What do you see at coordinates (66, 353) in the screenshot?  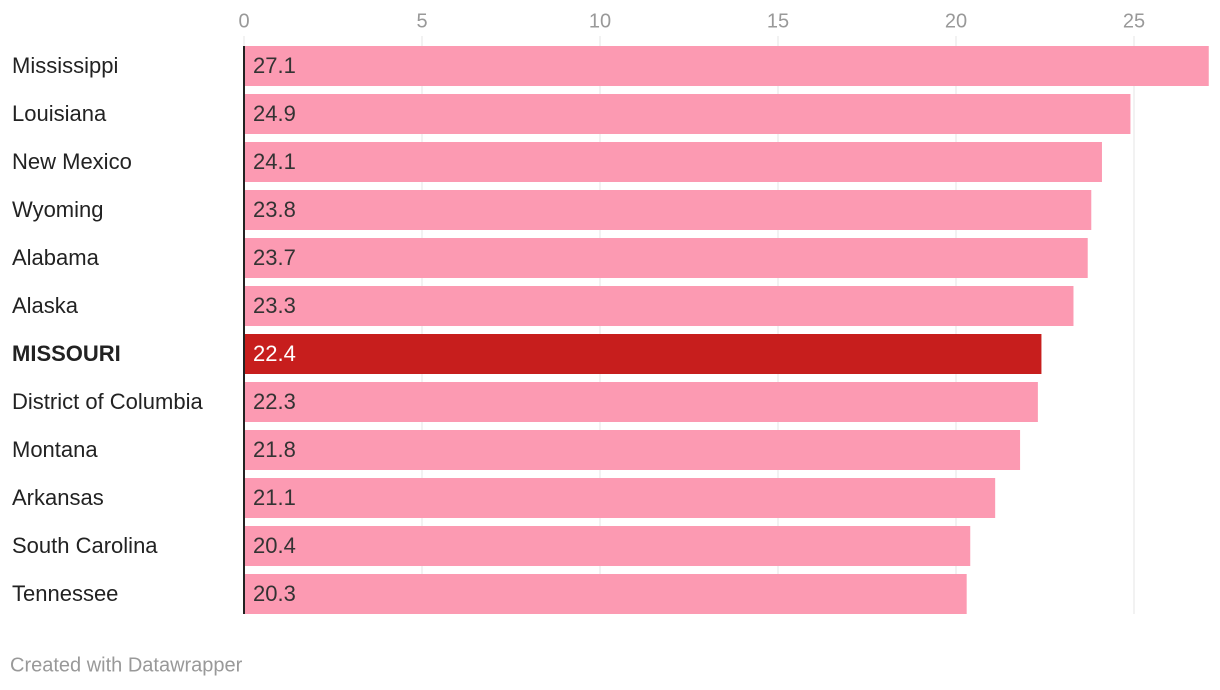 I see `category-label: MISSOURI` at bounding box center [66, 353].